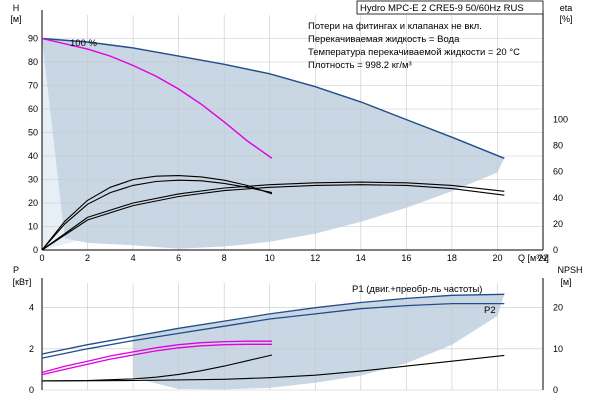  What do you see at coordinates (16, 270) in the screenshot?
I see `y-axis-label-left-bottom: P` at bounding box center [16, 270].